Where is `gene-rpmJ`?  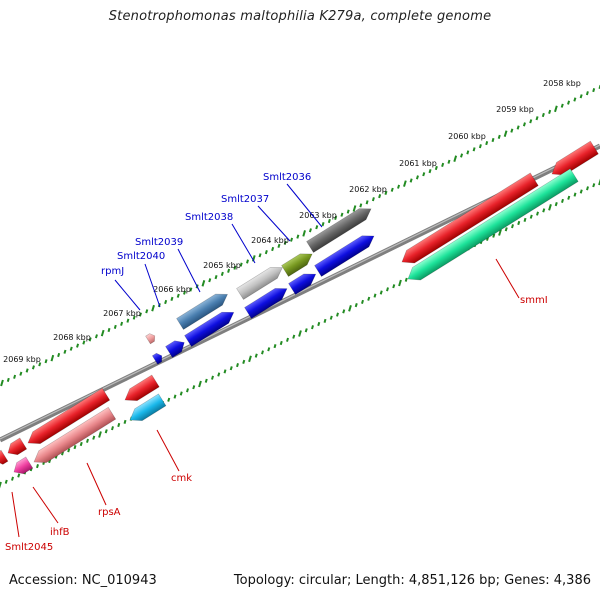 gene-rpmJ is located at coordinates (150, 339).